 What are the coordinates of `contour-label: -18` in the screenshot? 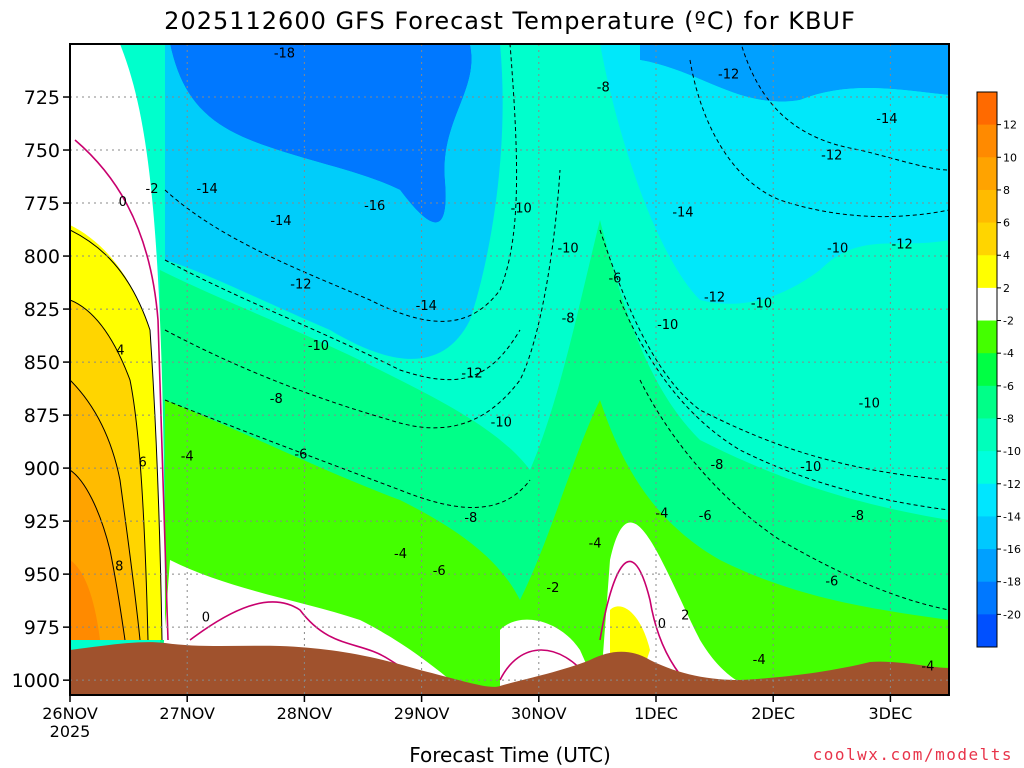 It's located at (284, 53).